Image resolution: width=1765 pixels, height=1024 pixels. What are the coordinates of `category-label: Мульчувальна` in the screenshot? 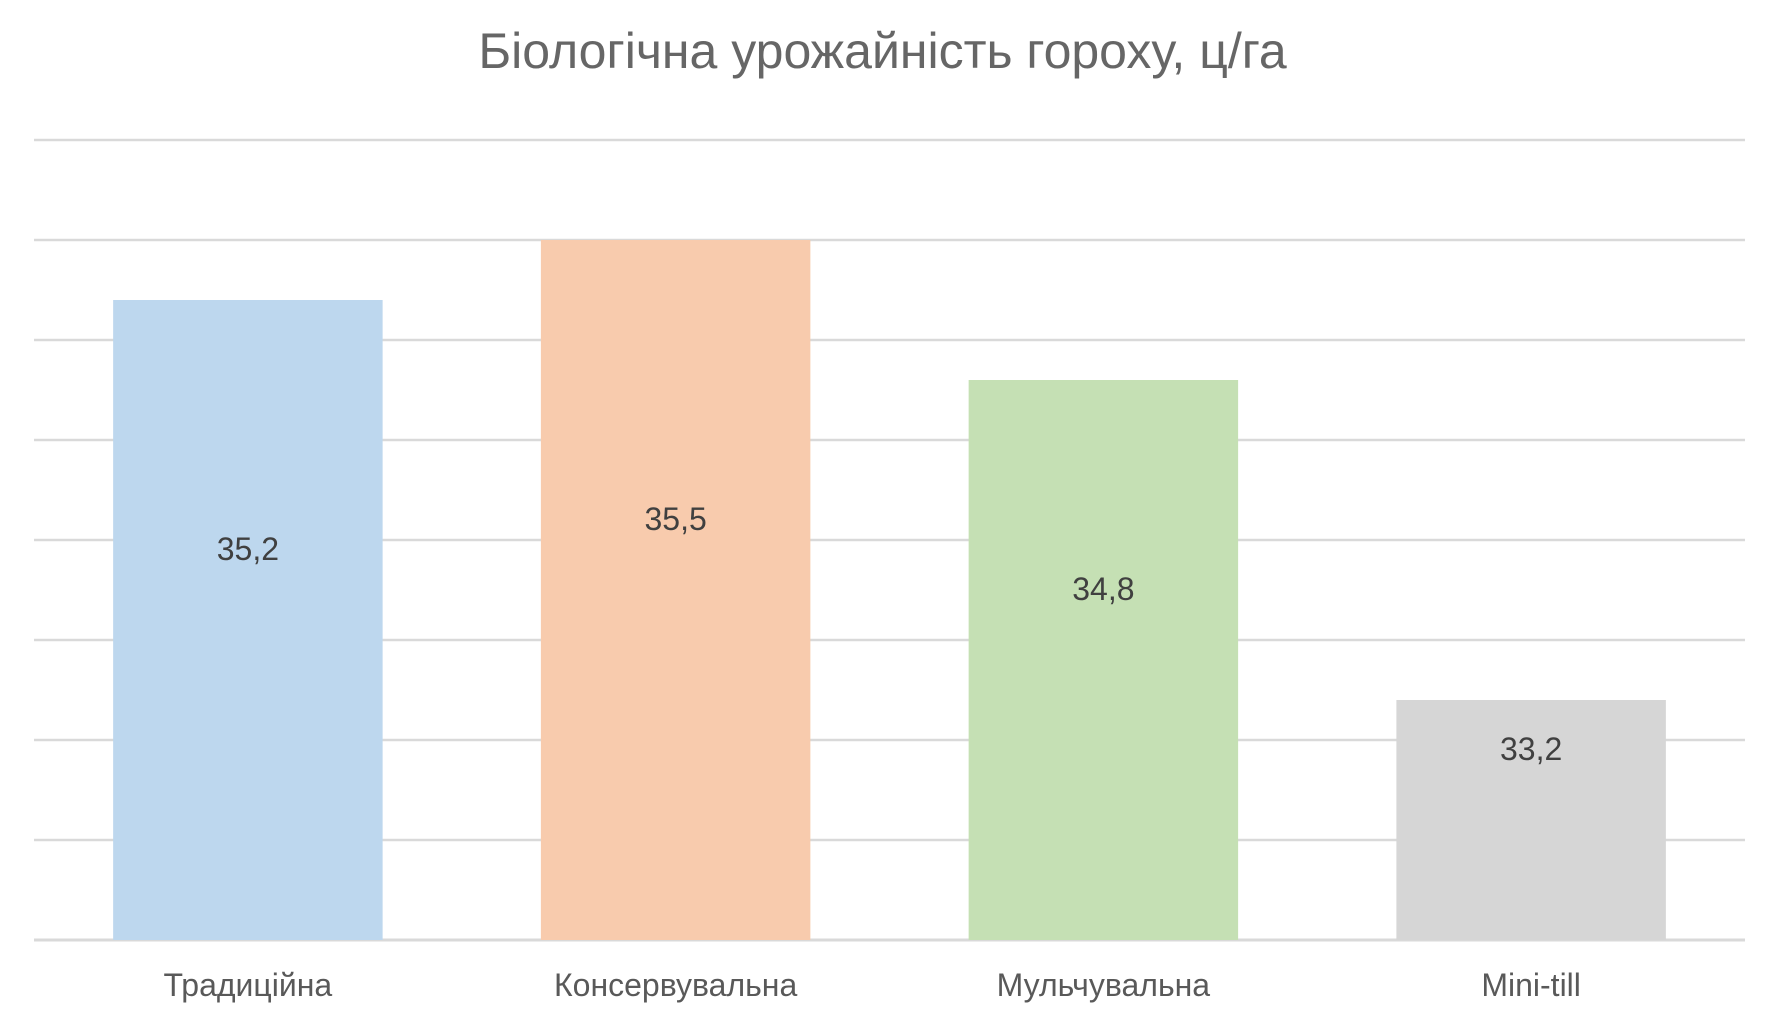 It's located at (1104, 985).